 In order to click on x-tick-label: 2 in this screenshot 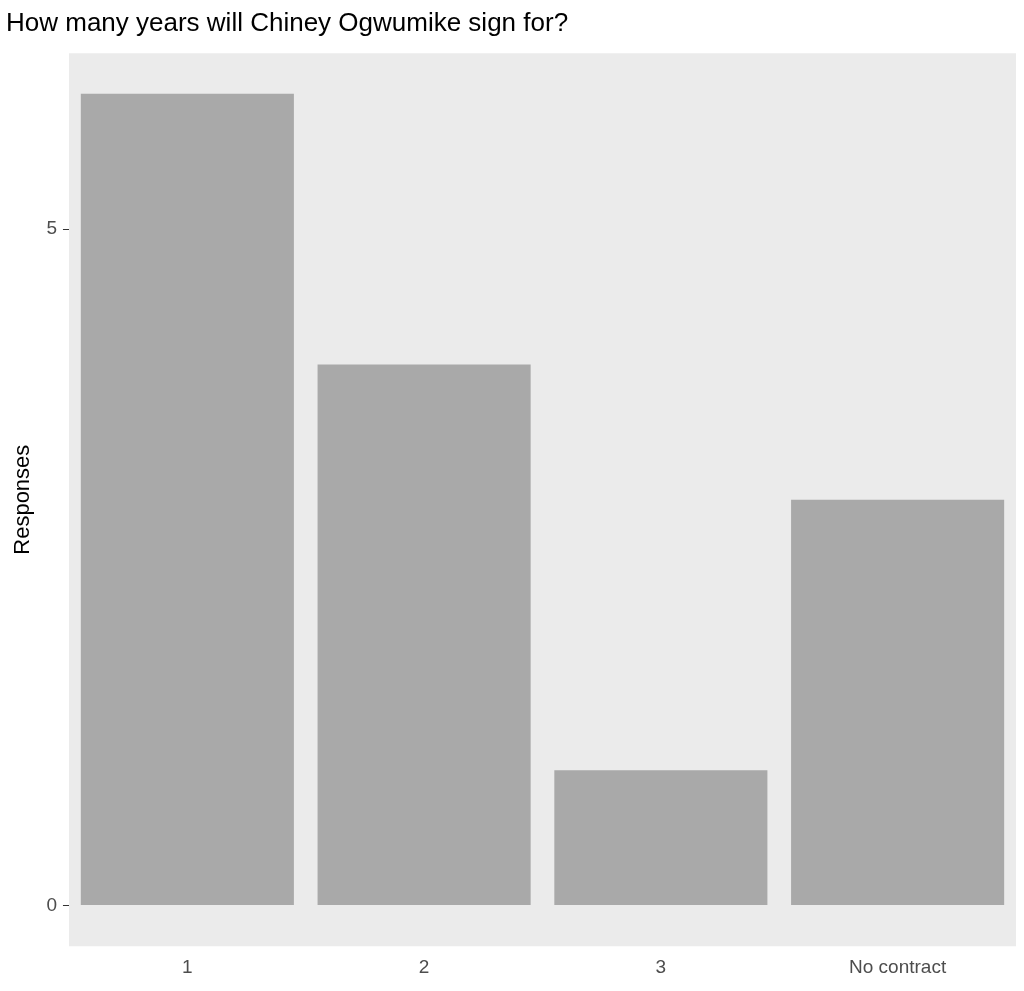, I will do `click(424, 966)`.